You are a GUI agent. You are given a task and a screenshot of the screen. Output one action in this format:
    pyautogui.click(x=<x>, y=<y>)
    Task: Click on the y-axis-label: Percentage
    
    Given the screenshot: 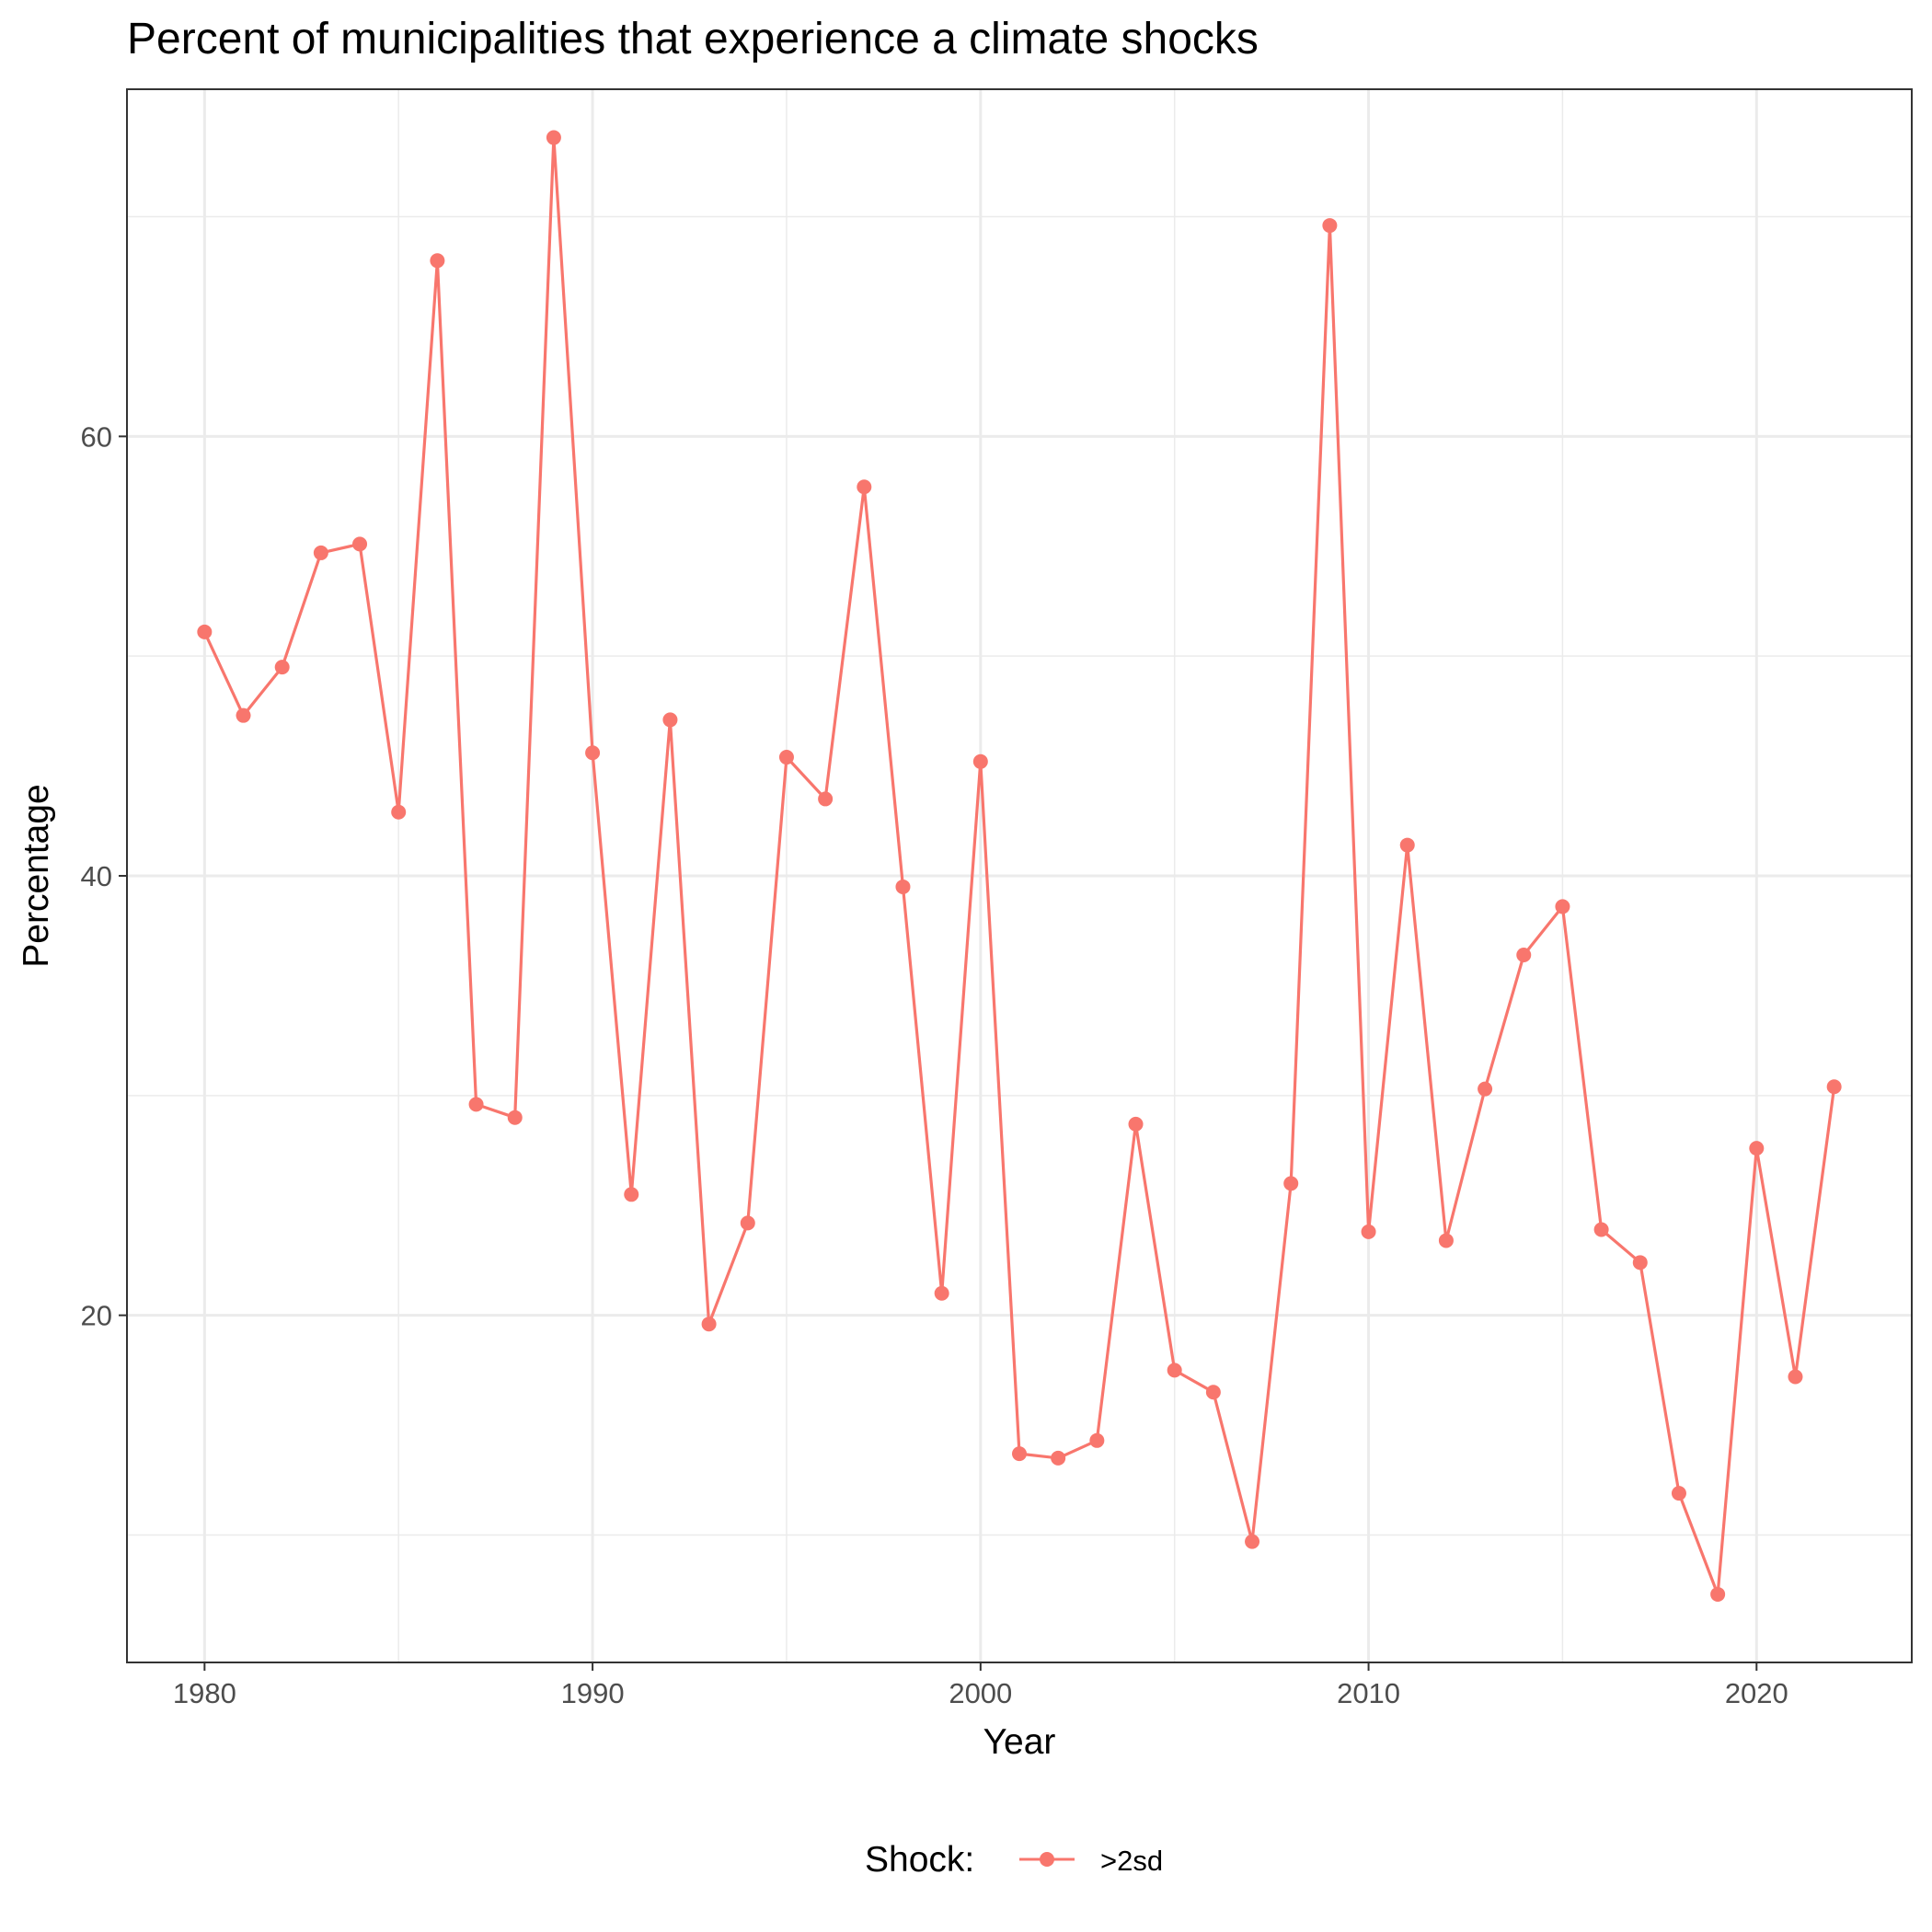 What is the action you would take?
    pyautogui.click(x=36, y=875)
    